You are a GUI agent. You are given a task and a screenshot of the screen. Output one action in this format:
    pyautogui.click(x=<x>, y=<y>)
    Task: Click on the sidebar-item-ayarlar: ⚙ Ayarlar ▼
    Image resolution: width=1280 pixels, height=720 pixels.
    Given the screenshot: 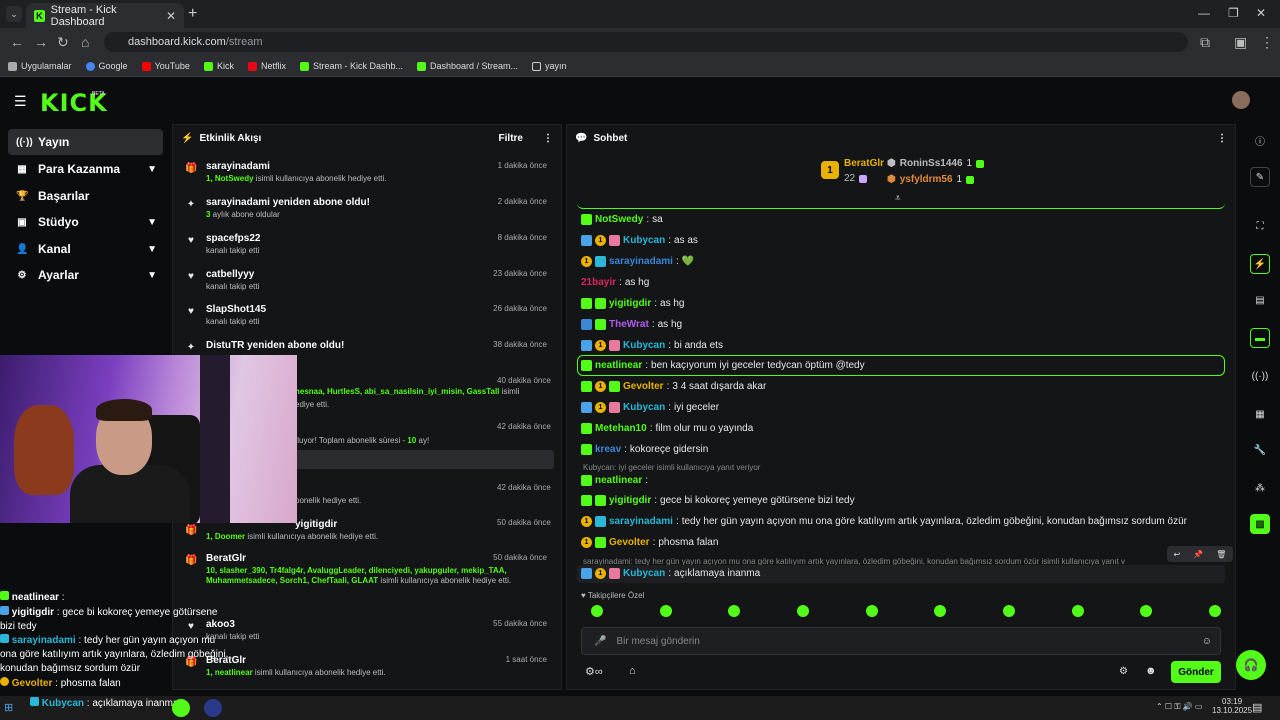 What is the action you would take?
    pyautogui.click(x=87, y=275)
    